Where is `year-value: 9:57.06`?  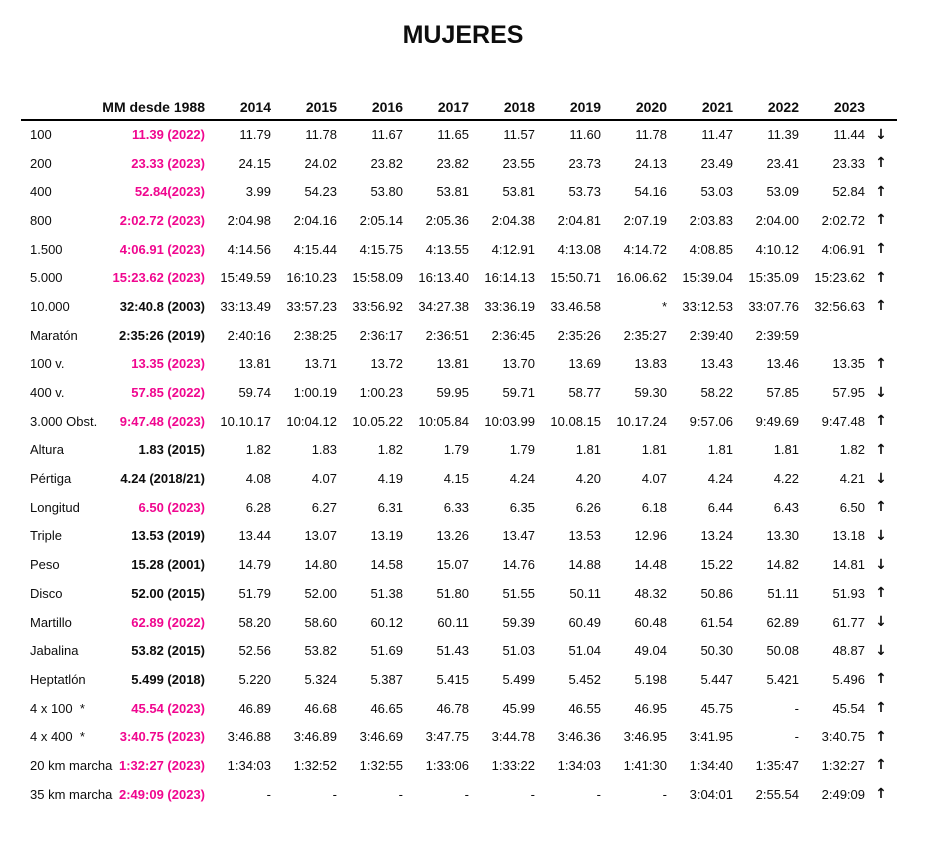 year-value: 9:57.06 is located at coordinates (711, 421).